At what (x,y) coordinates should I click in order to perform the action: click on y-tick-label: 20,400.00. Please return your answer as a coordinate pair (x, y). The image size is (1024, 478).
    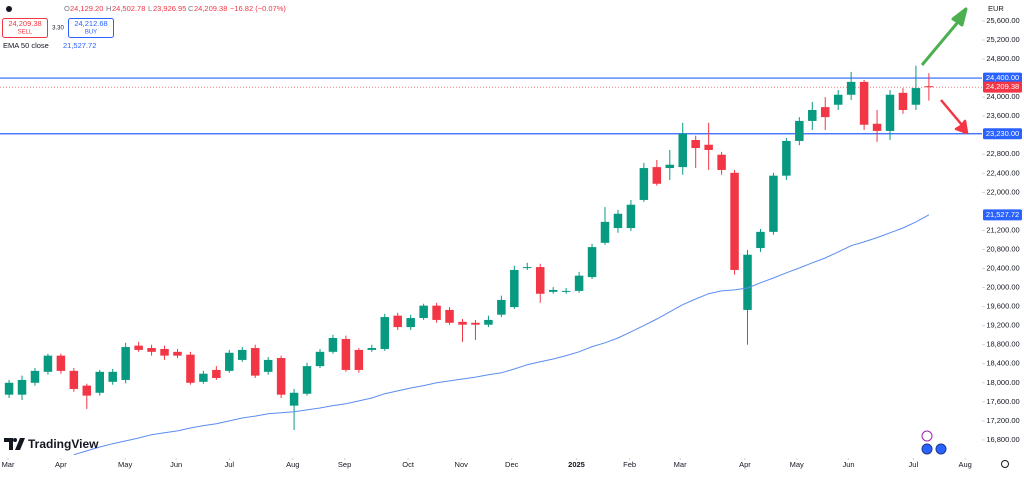
    Looking at the image, I should click on (1002, 267).